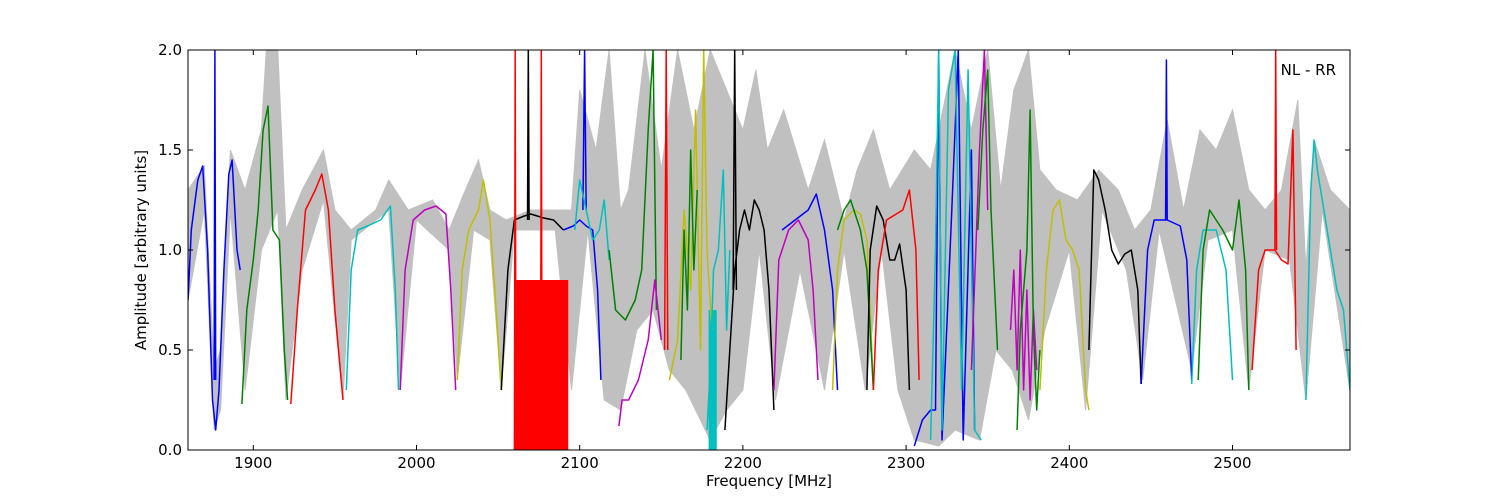 The image size is (1500, 500). Describe the element at coordinates (170, 150) in the screenshot. I see `y-tick-label: 1.5` at that location.